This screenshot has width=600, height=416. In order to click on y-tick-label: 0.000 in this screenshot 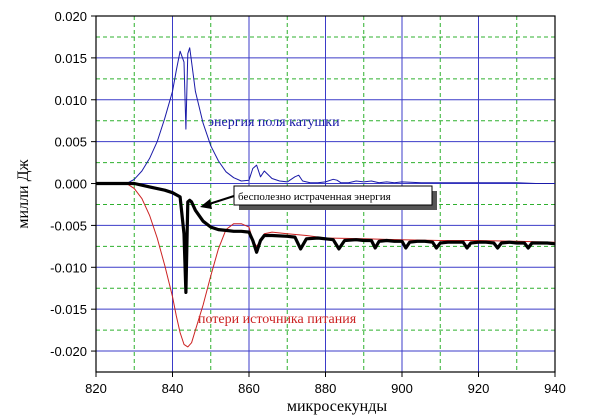, I will do `click(70, 184)`.